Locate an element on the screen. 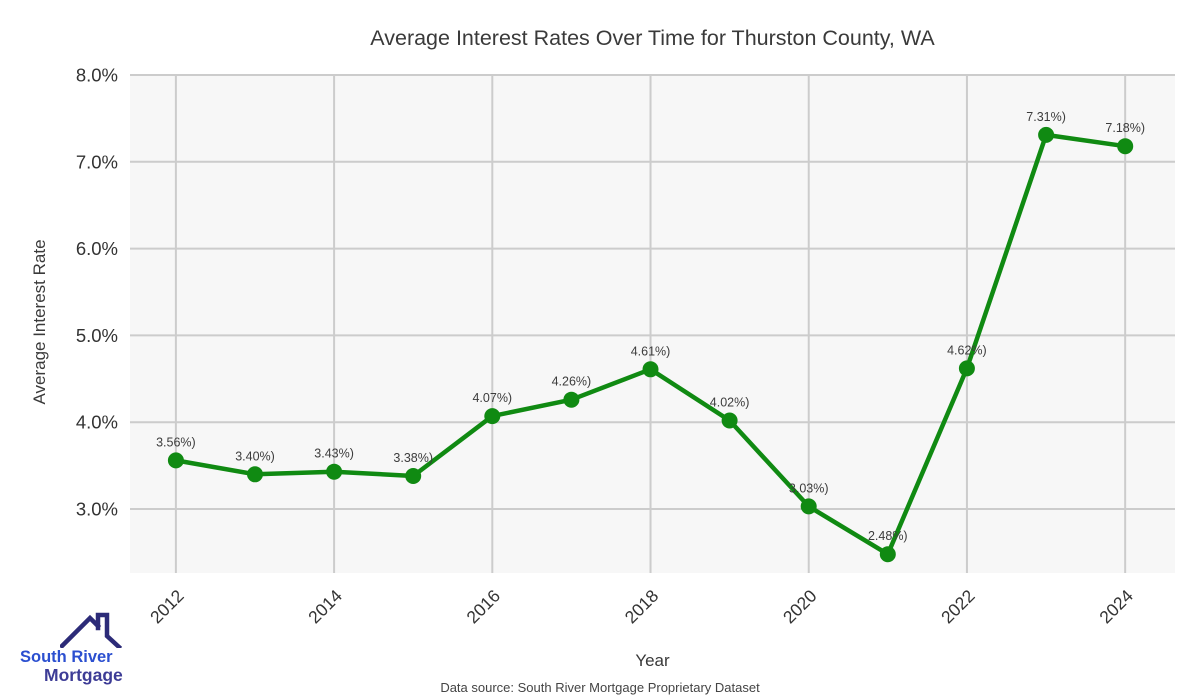 The height and width of the screenshot is (700, 1200). data-point-label: 2.48%) is located at coordinates (888, 536).